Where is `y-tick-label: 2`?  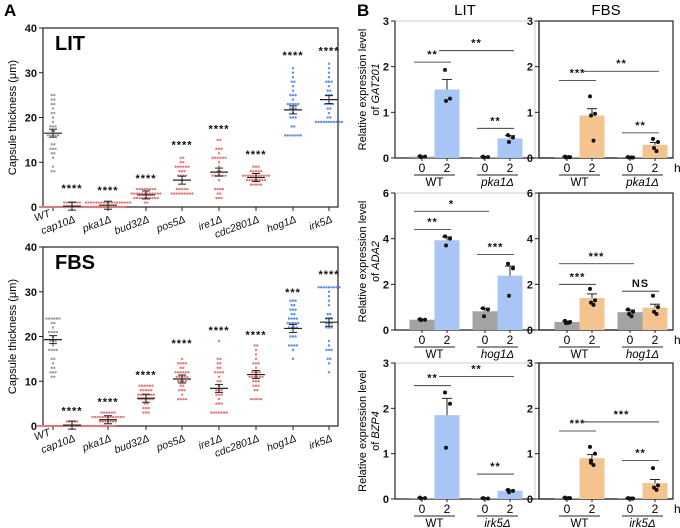 y-tick-label: 2 is located at coordinates (530, 409).